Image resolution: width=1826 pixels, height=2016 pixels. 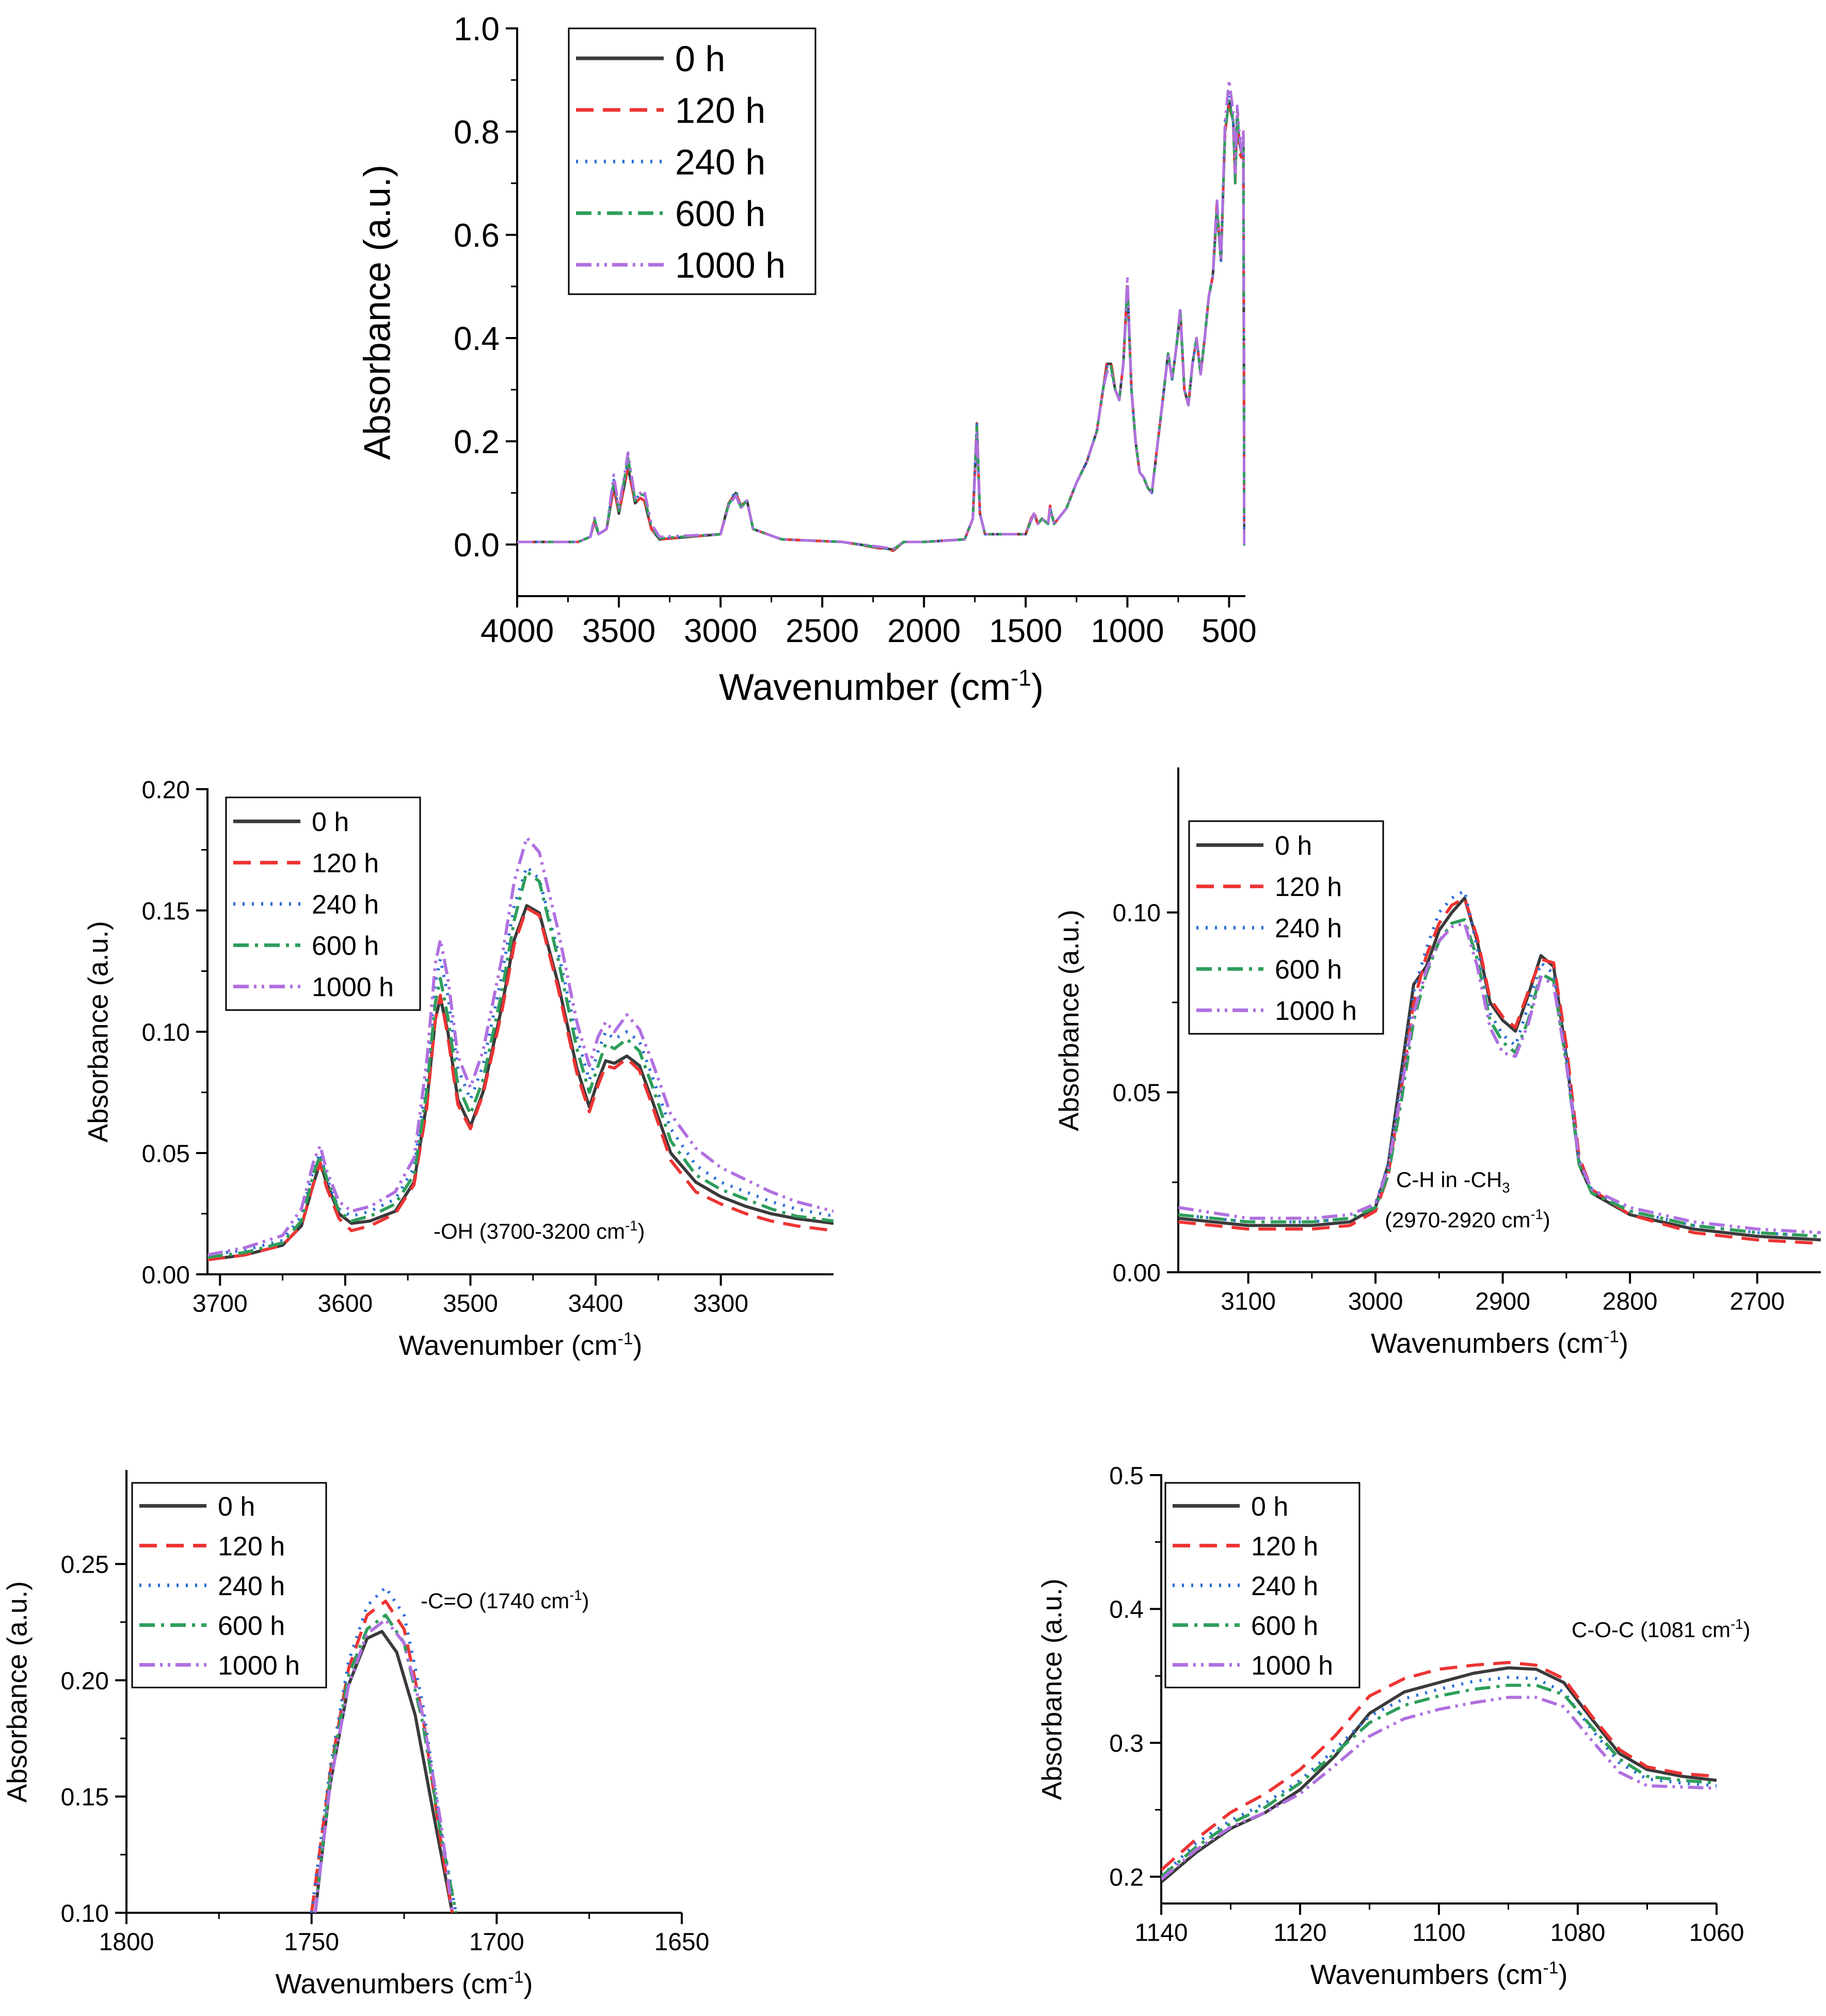 What do you see at coordinates (85, 1564) in the screenshot?
I see `y-tick-label: 0.25` at bounding box center [85, 1564].